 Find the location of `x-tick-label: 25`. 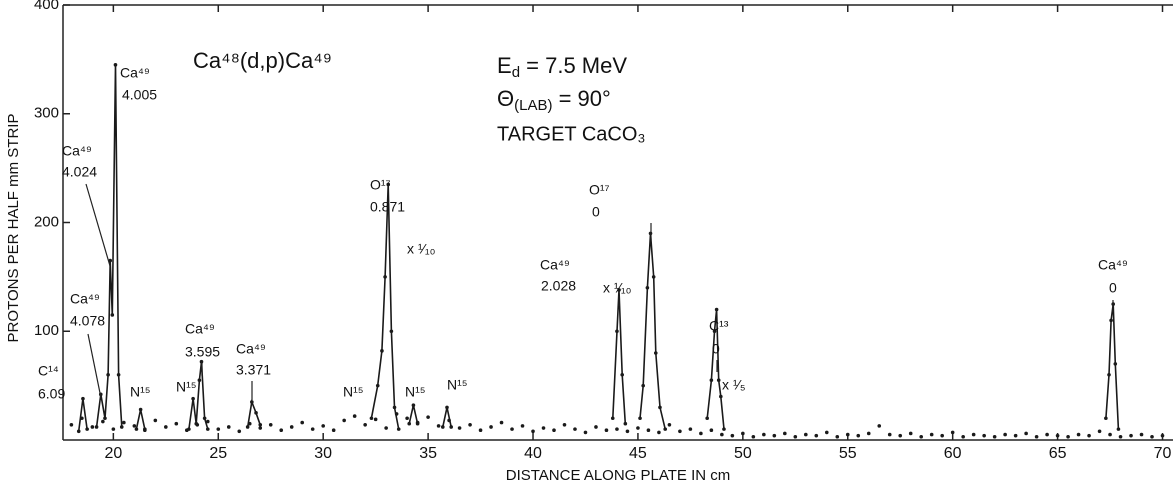

x-tick-label: 25 is located at coordinates (218, 453).